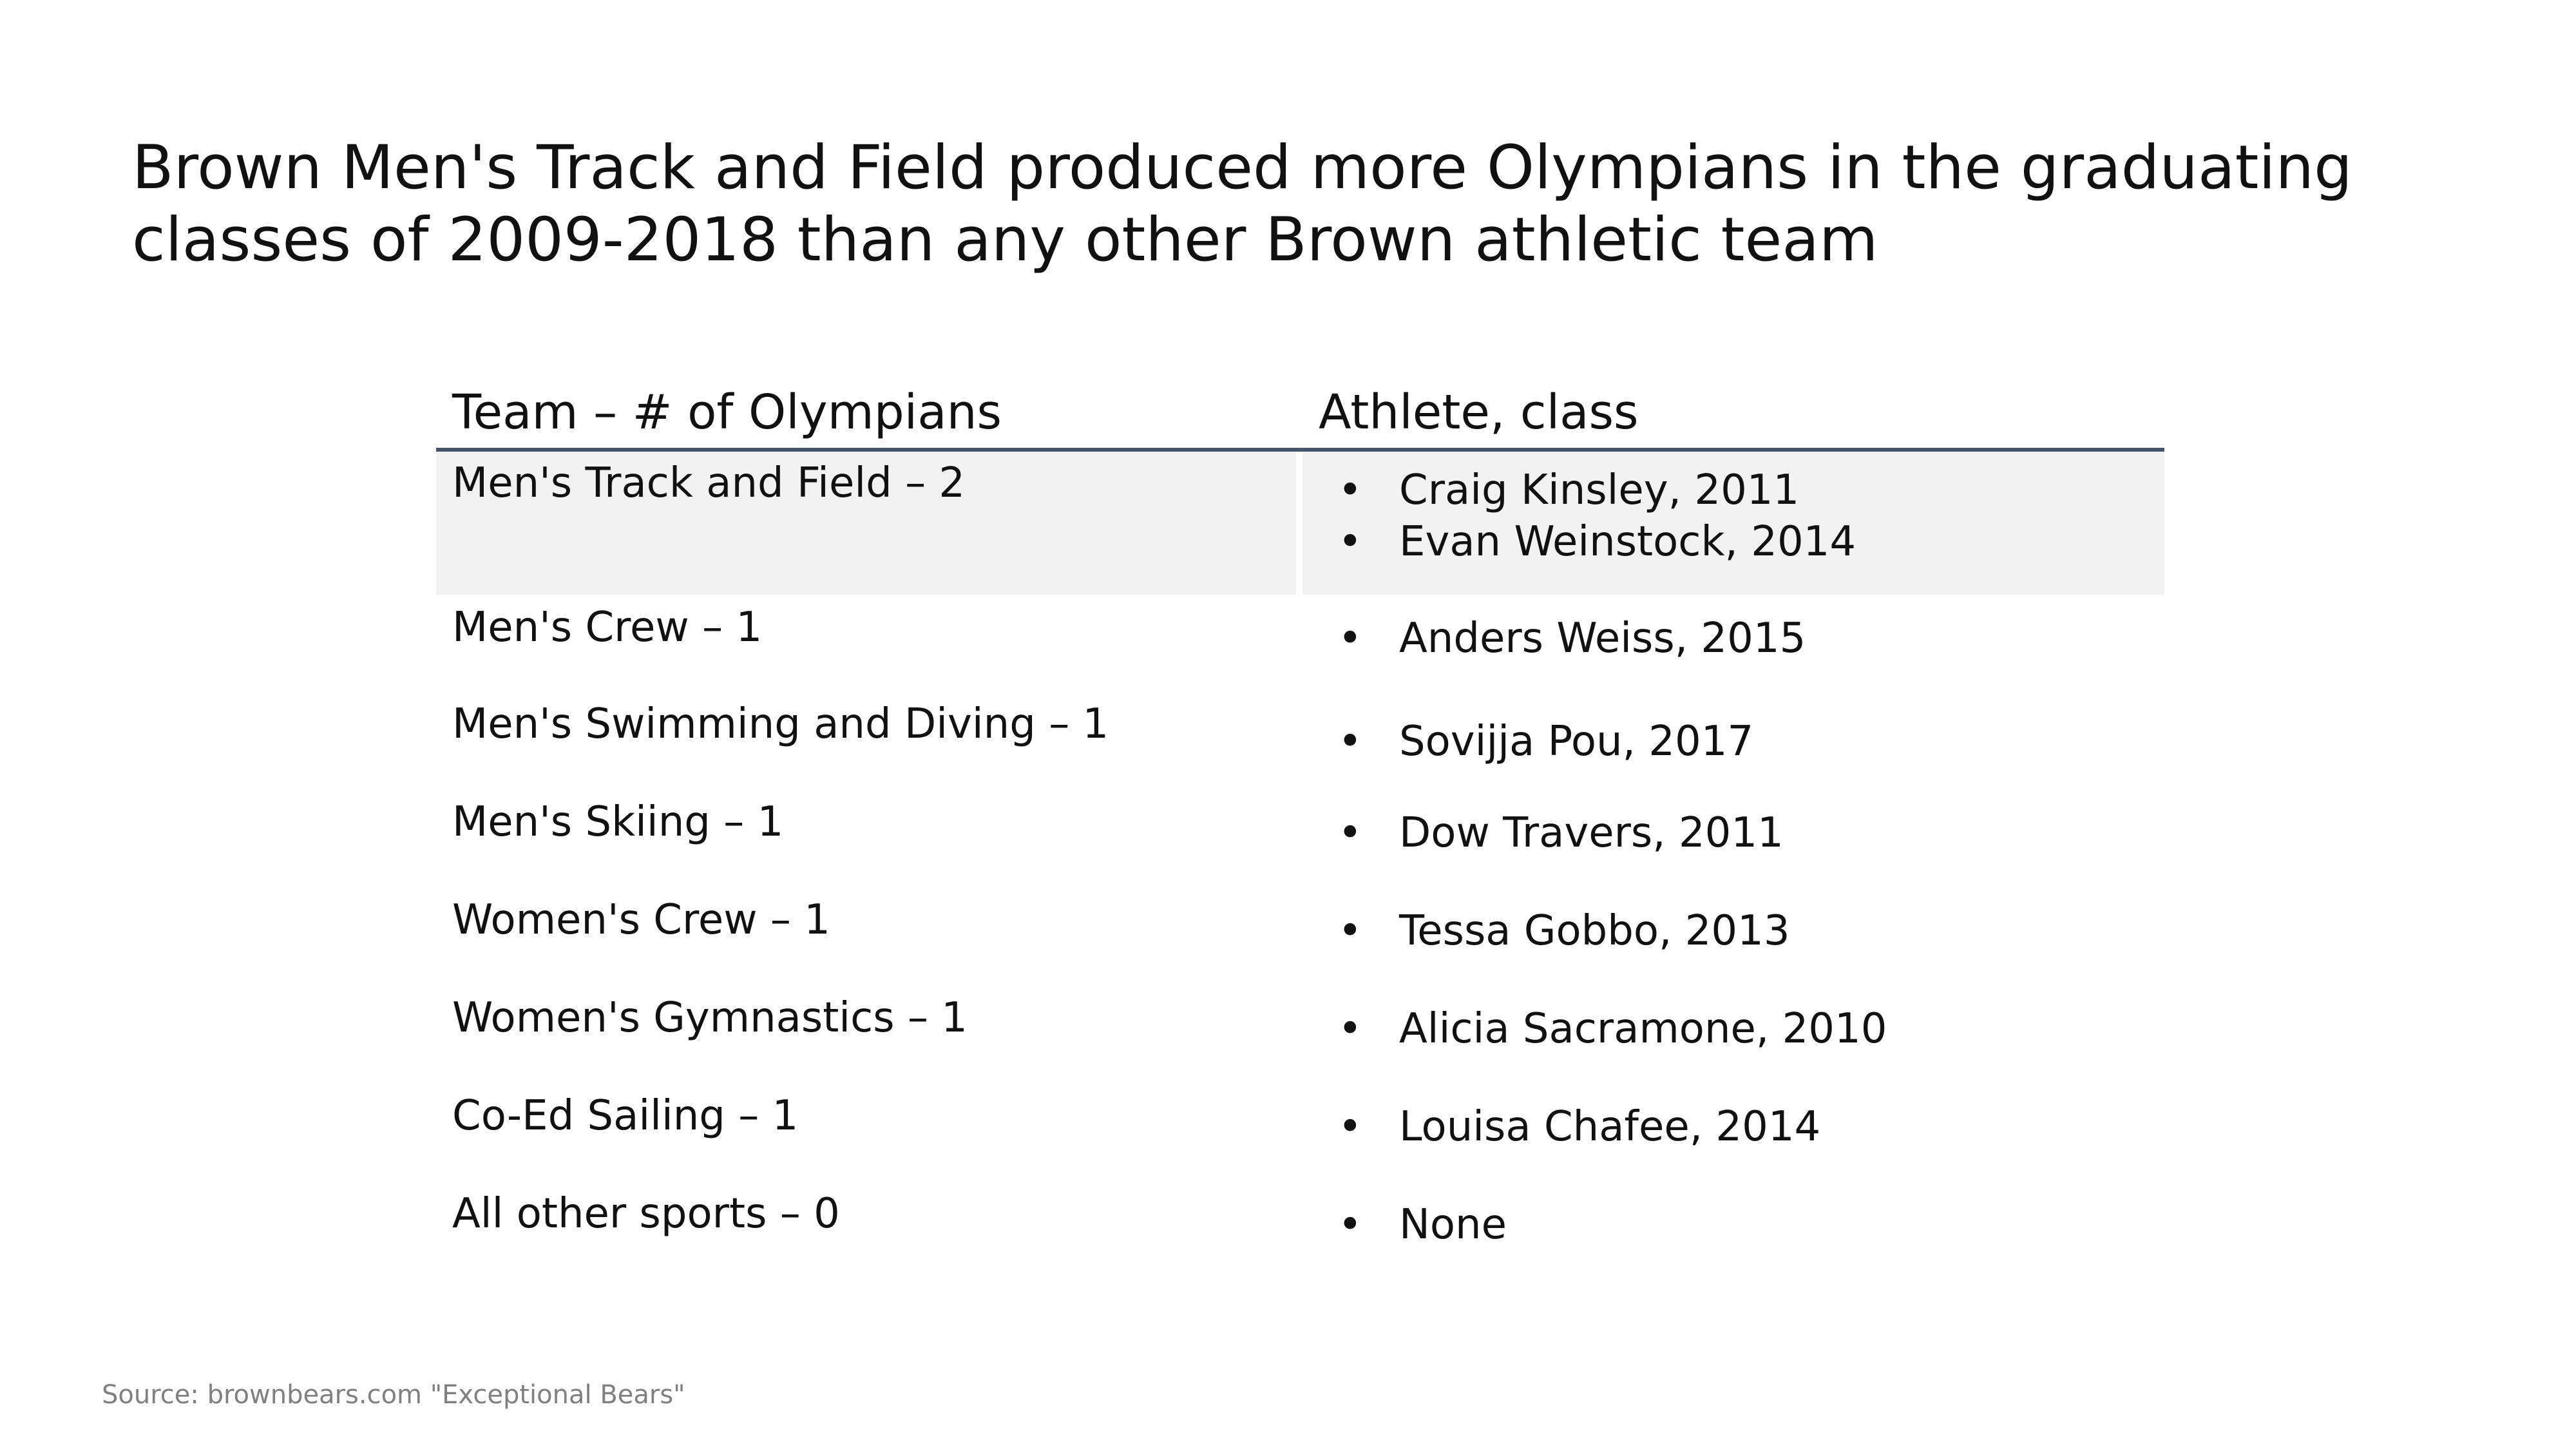  I want to click on table-row: Men's Crew – 1 • Anders Weiss, 2015, so click(1300, 643).